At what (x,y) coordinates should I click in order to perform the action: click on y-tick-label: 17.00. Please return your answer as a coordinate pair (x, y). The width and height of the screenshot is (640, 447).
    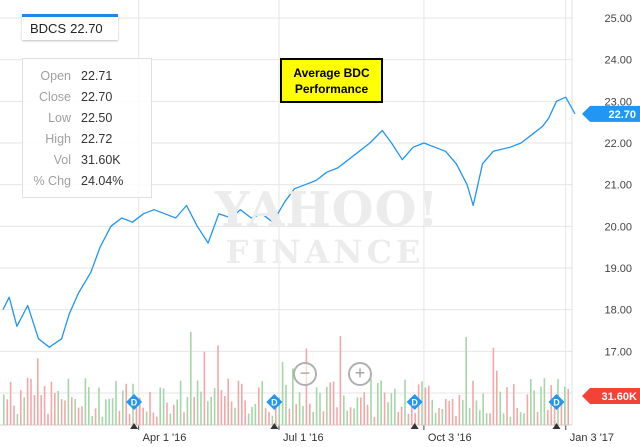
    Looking at the image, I should click on (618, 352).